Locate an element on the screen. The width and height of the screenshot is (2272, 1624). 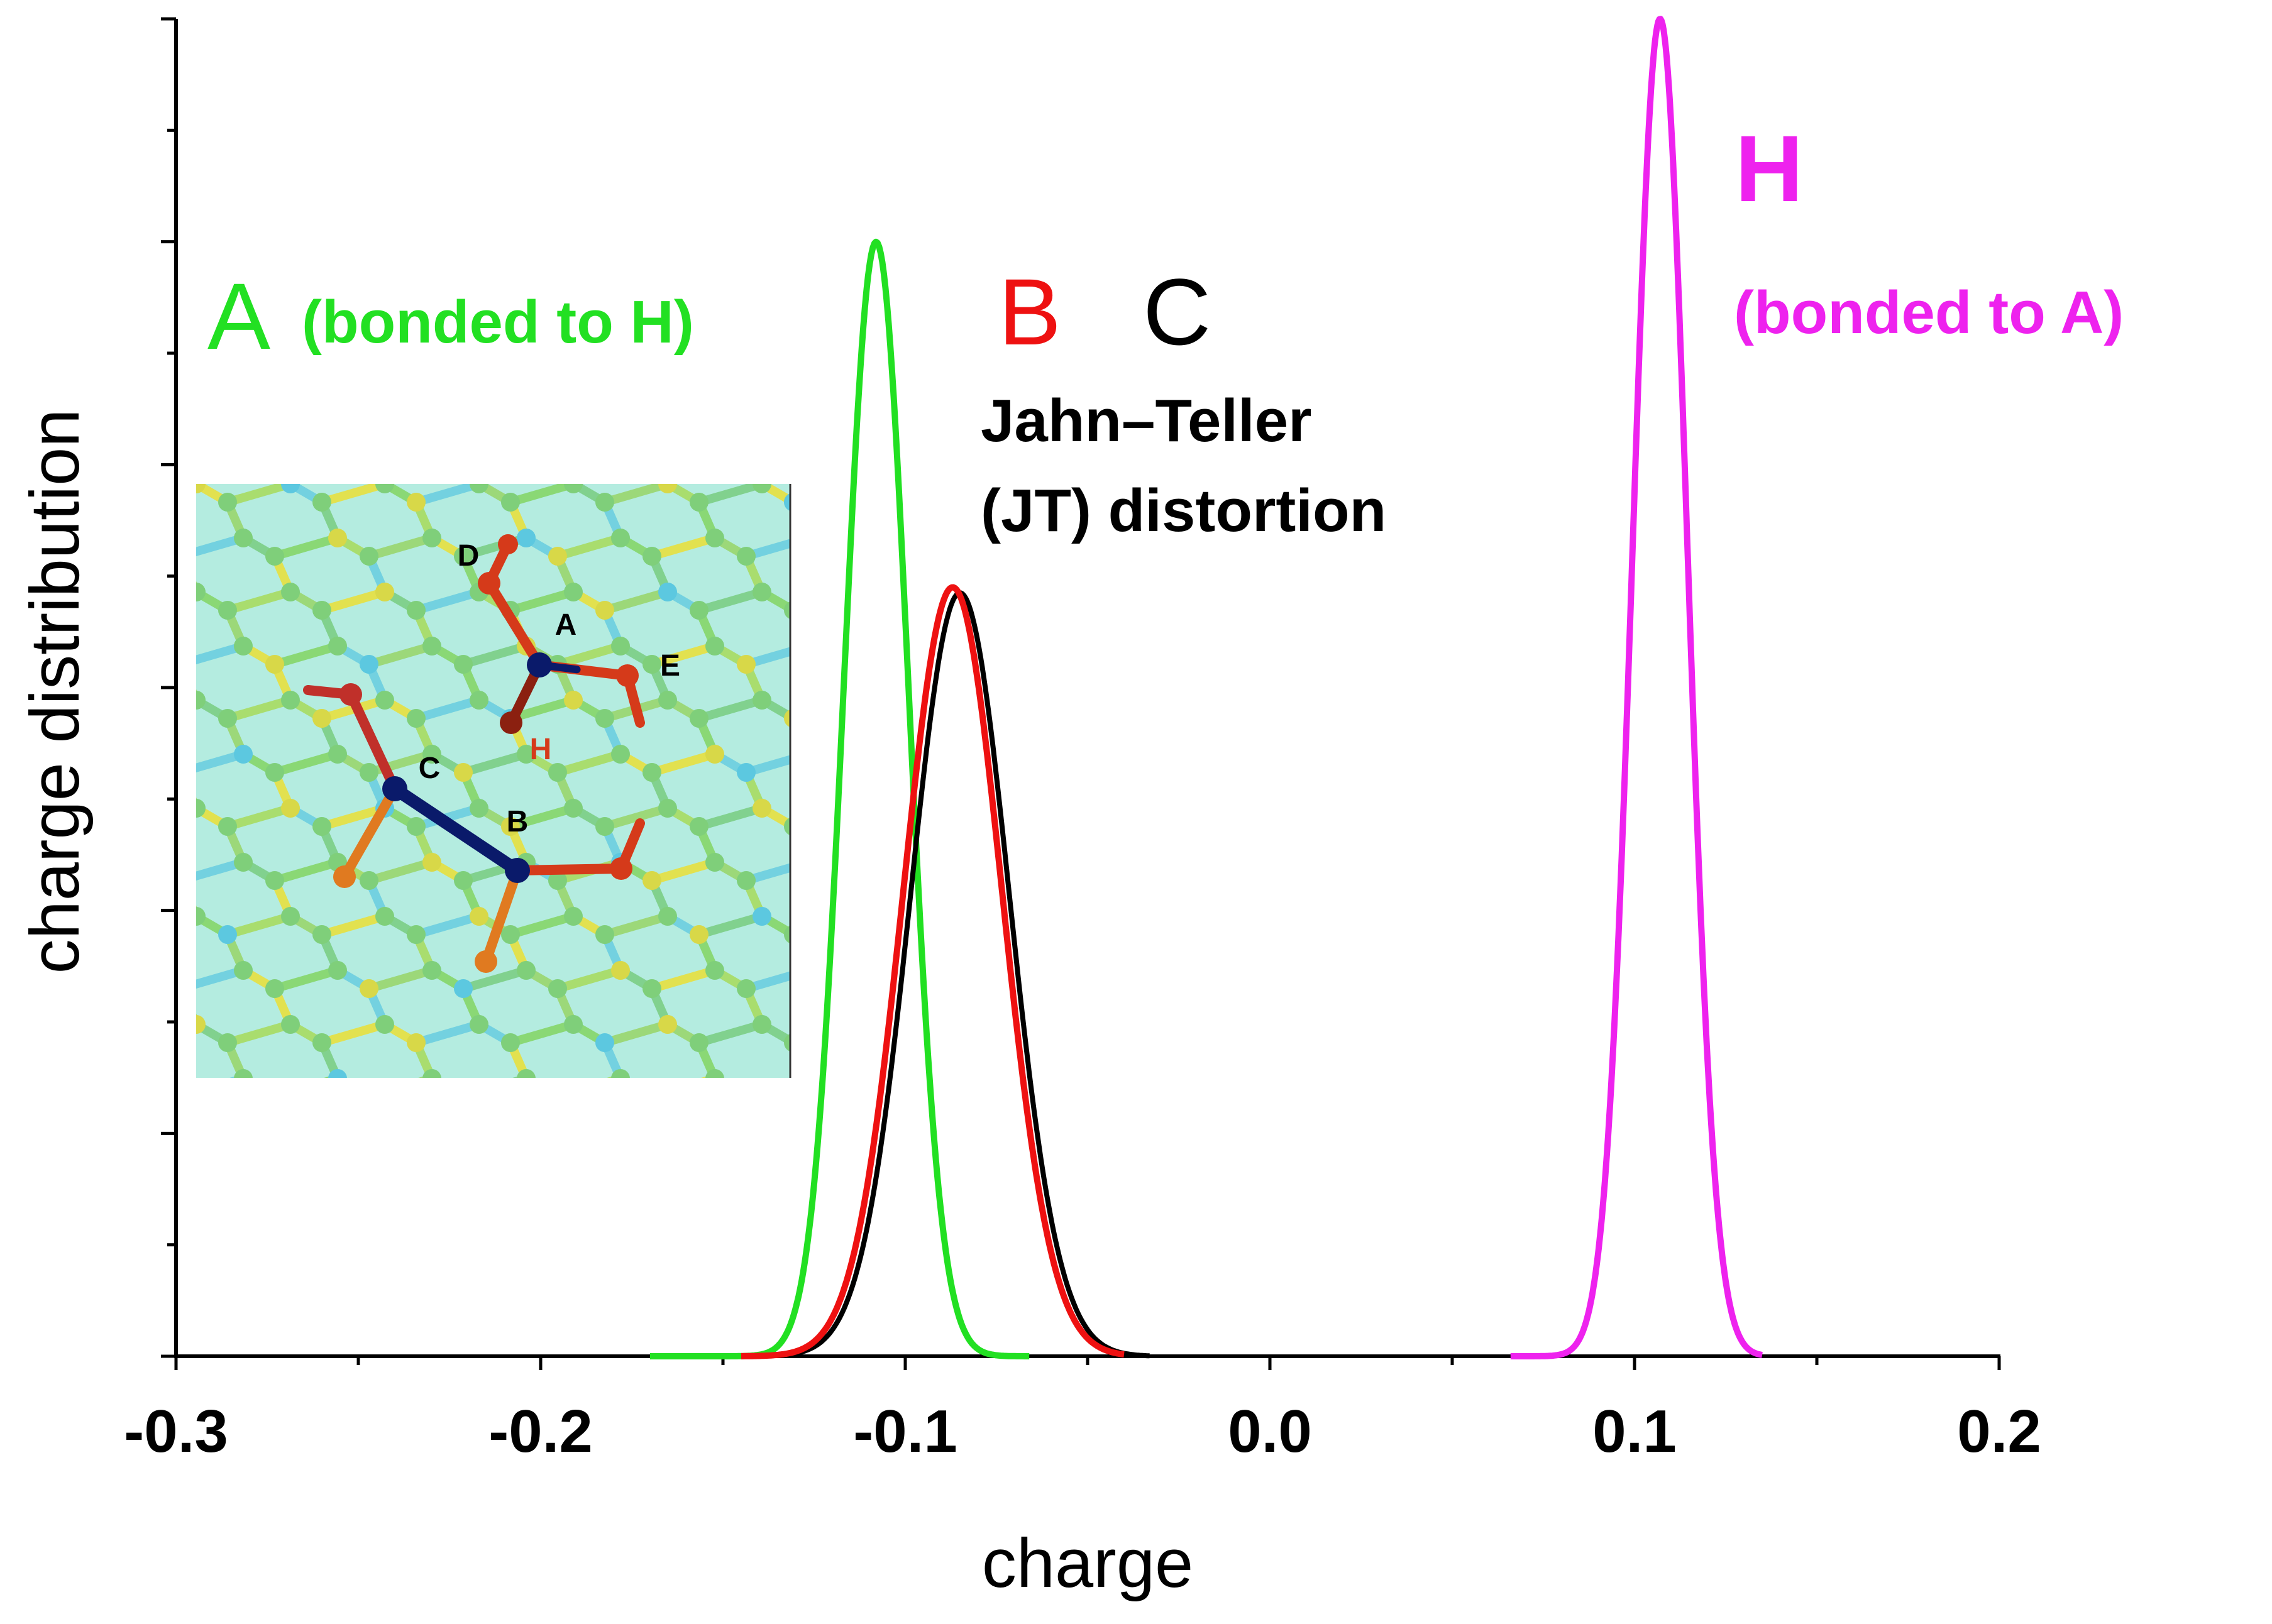
x-tick-label: 0.1 is located at coordinates (1634, 1432).